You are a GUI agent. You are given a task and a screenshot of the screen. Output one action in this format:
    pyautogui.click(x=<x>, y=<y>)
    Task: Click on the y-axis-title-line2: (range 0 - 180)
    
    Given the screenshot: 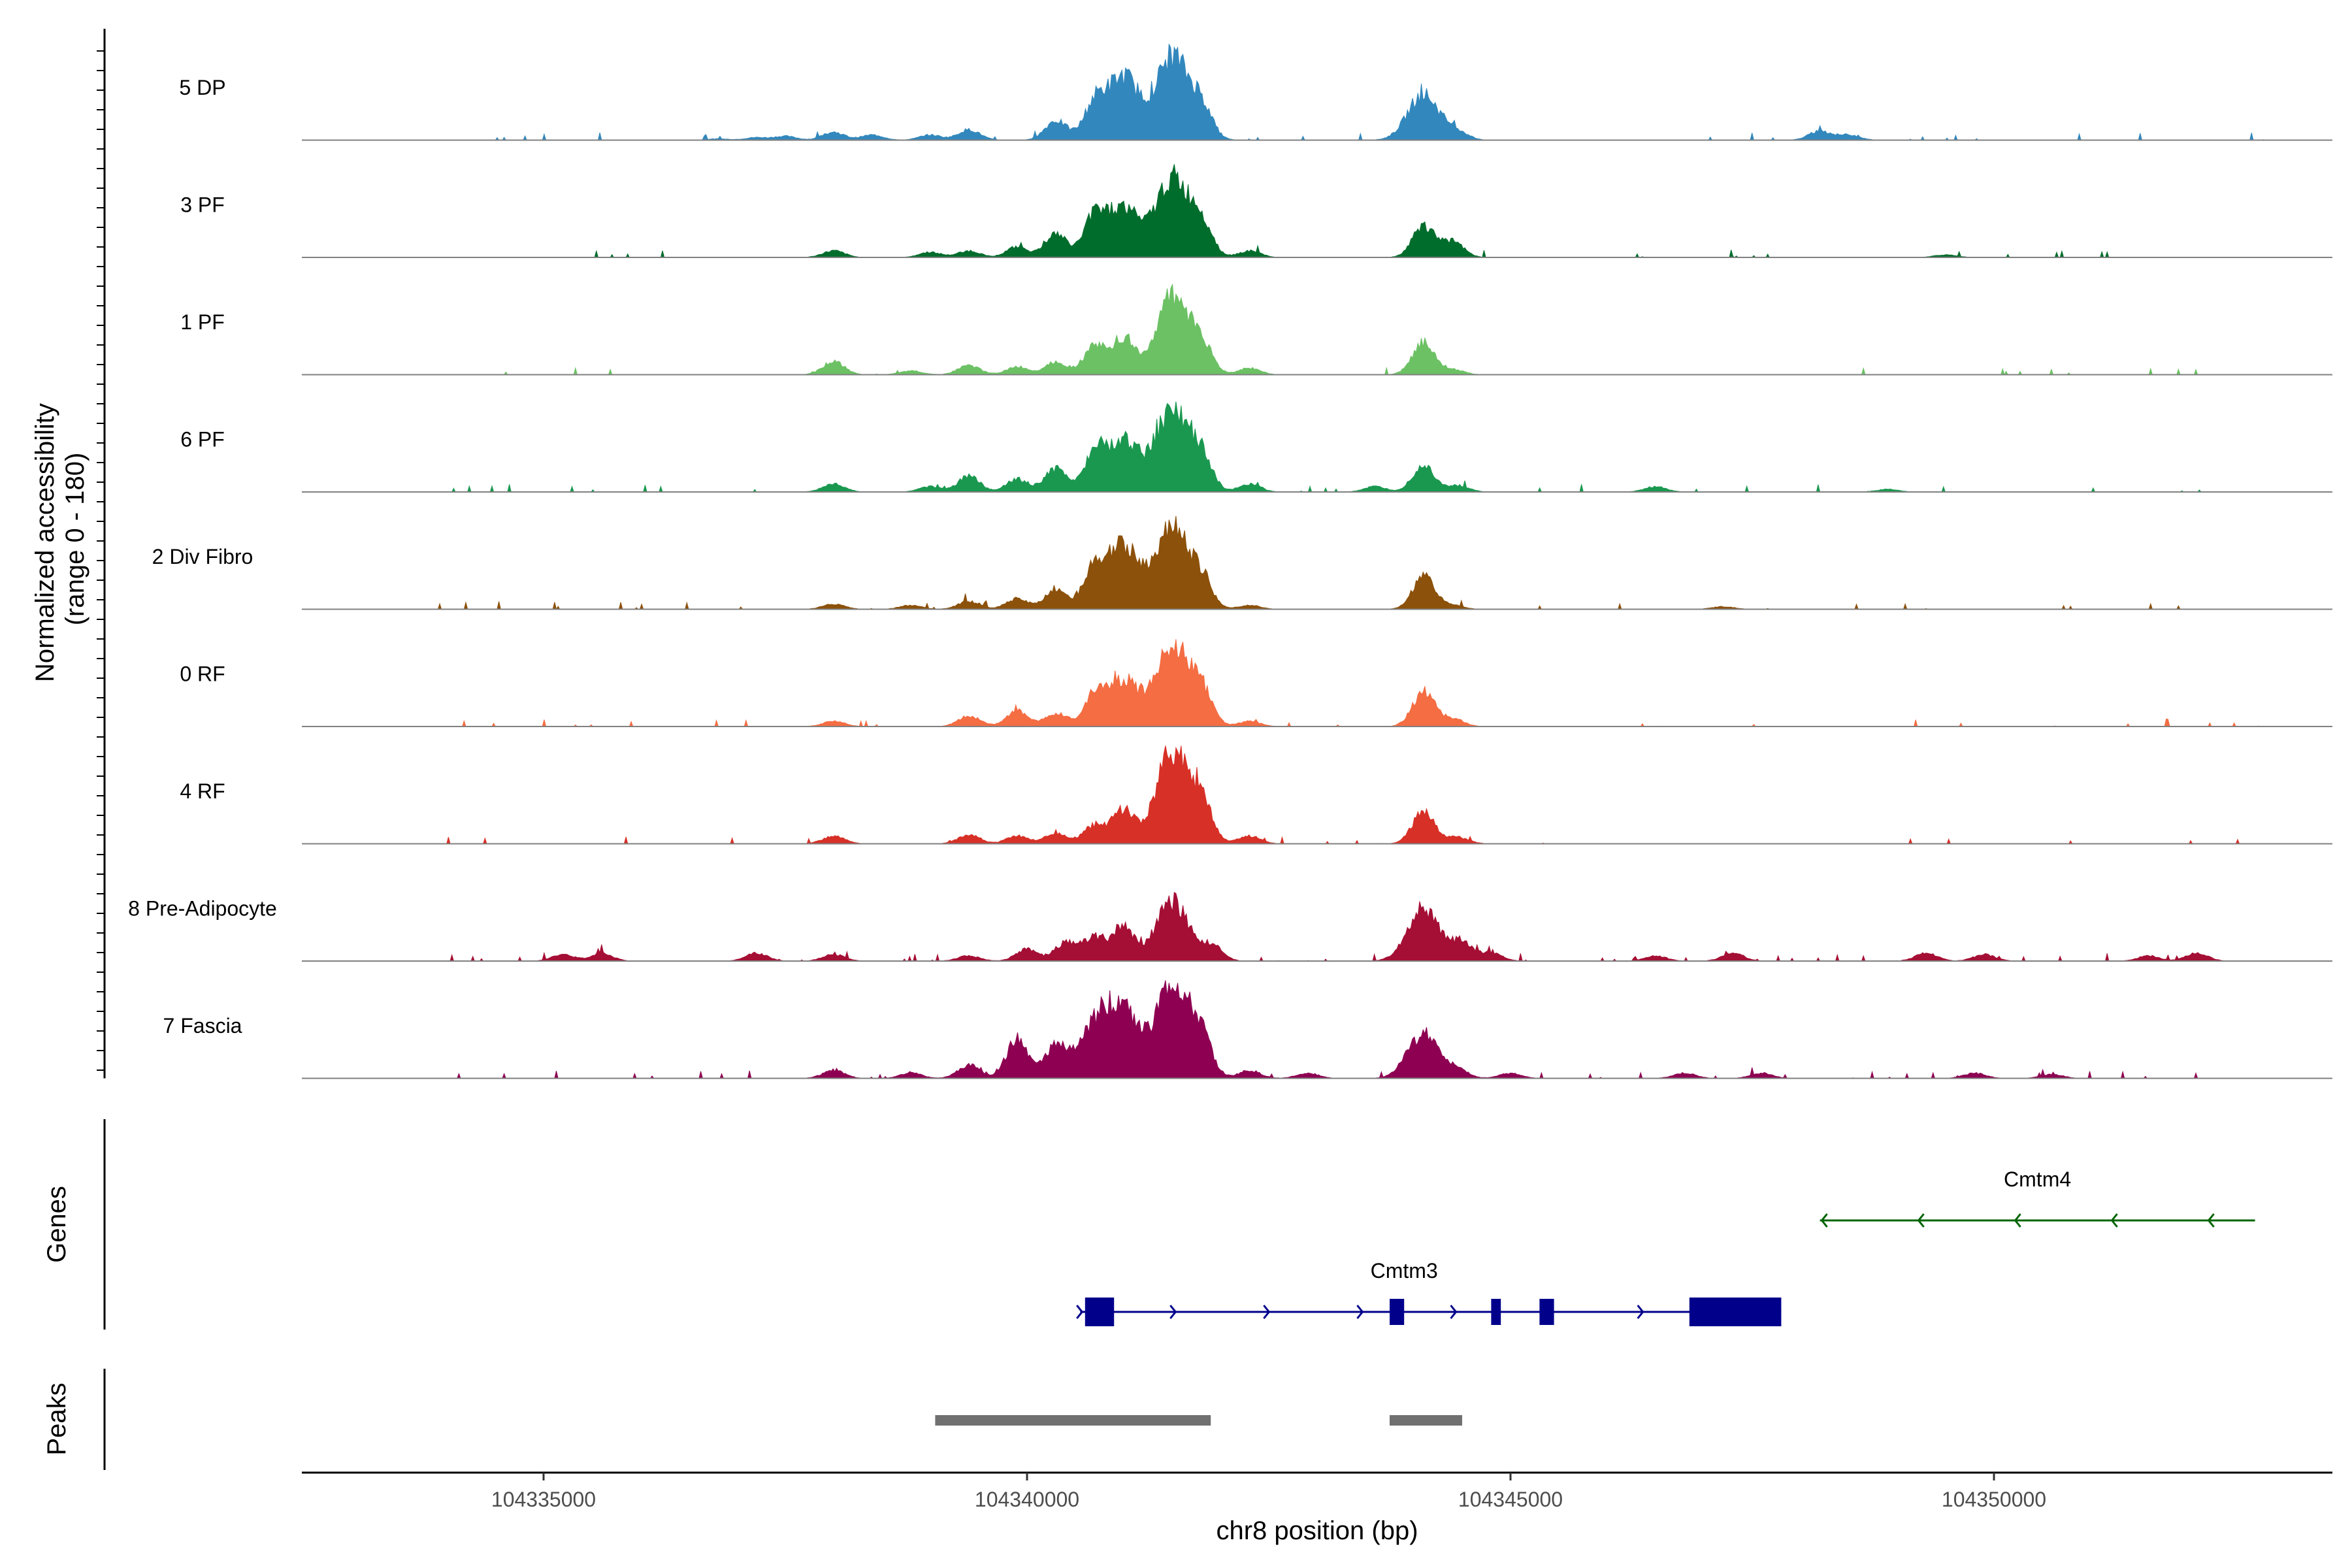 What is the action you would take?
    pyautogui.click(x=75, y=539)
    